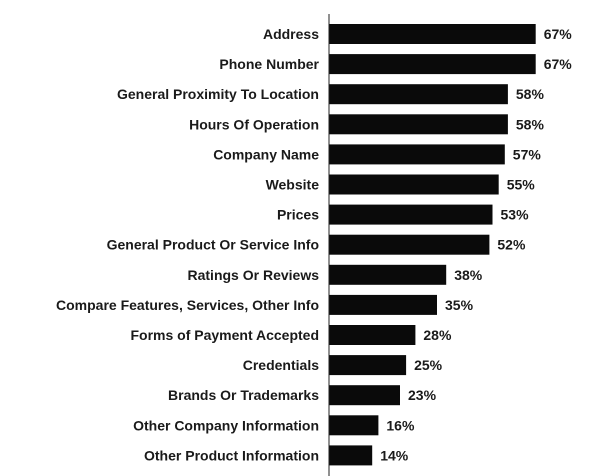 The width and height of the screenshot is (596, 476). What do you see at coordinates (231, 455) in the screenshot?
I see `category-label: Other Product Information` at bounding box center [231, 455].